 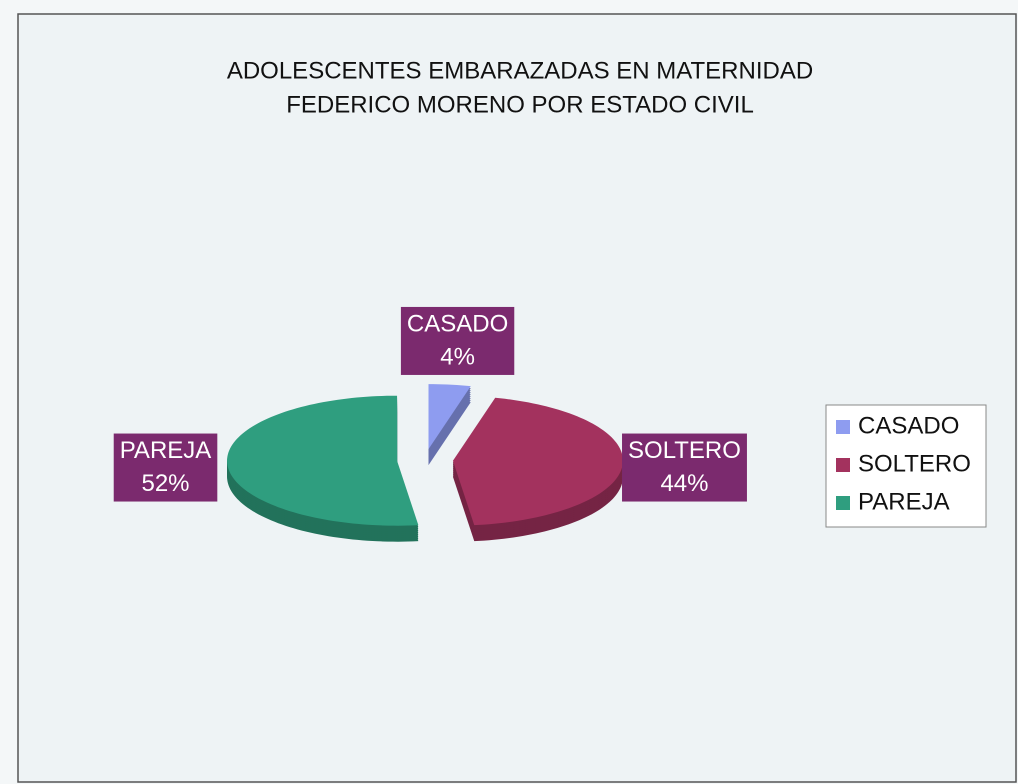 I want to click on legend-label: SOLTERO, so click(x=914, y=463).